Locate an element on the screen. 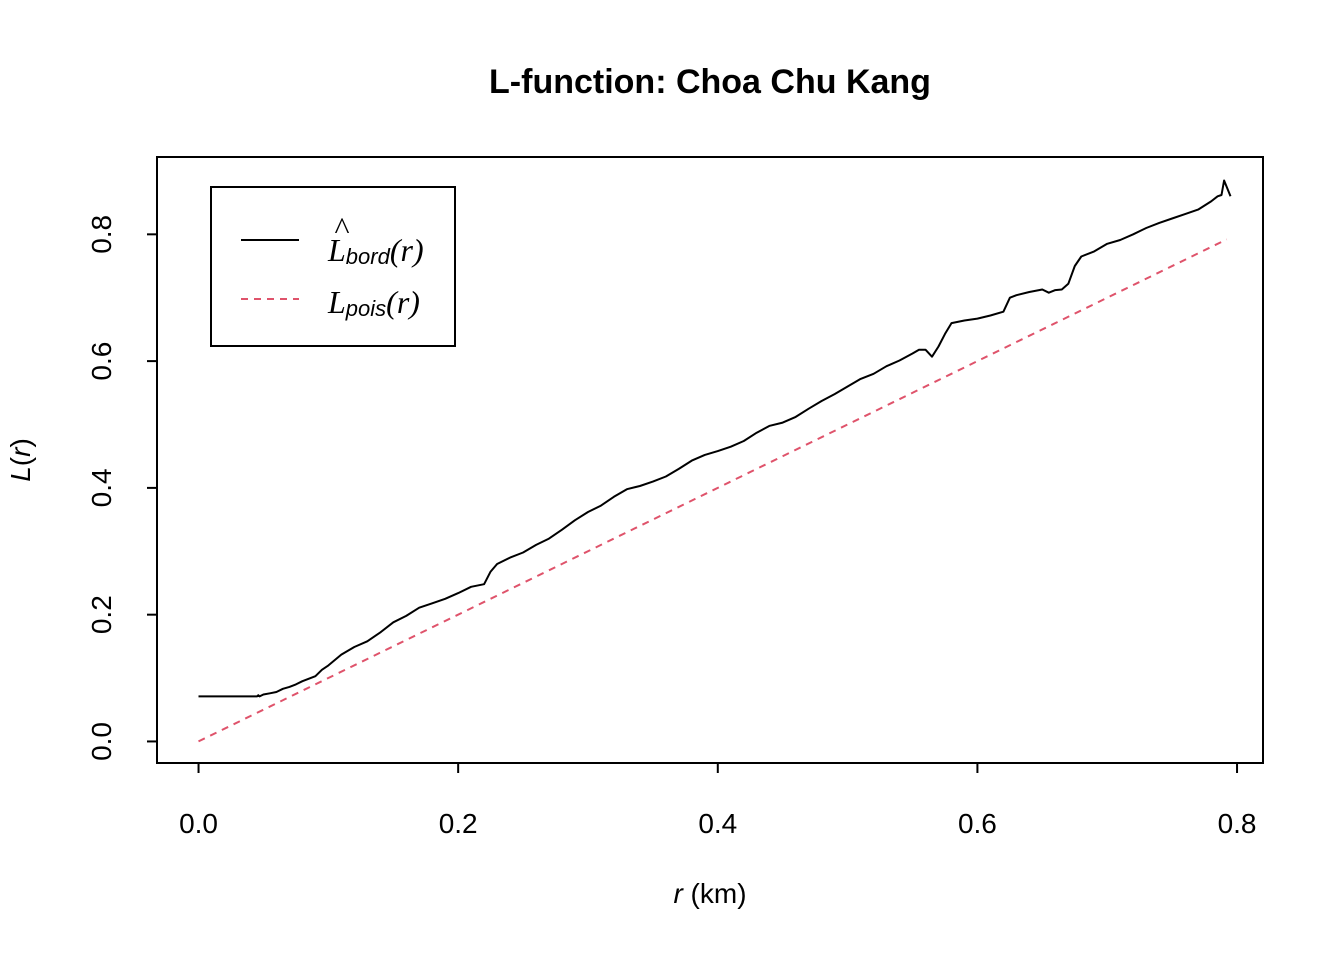  x-axis-label: r (km) is located at coordinates (709, 893).